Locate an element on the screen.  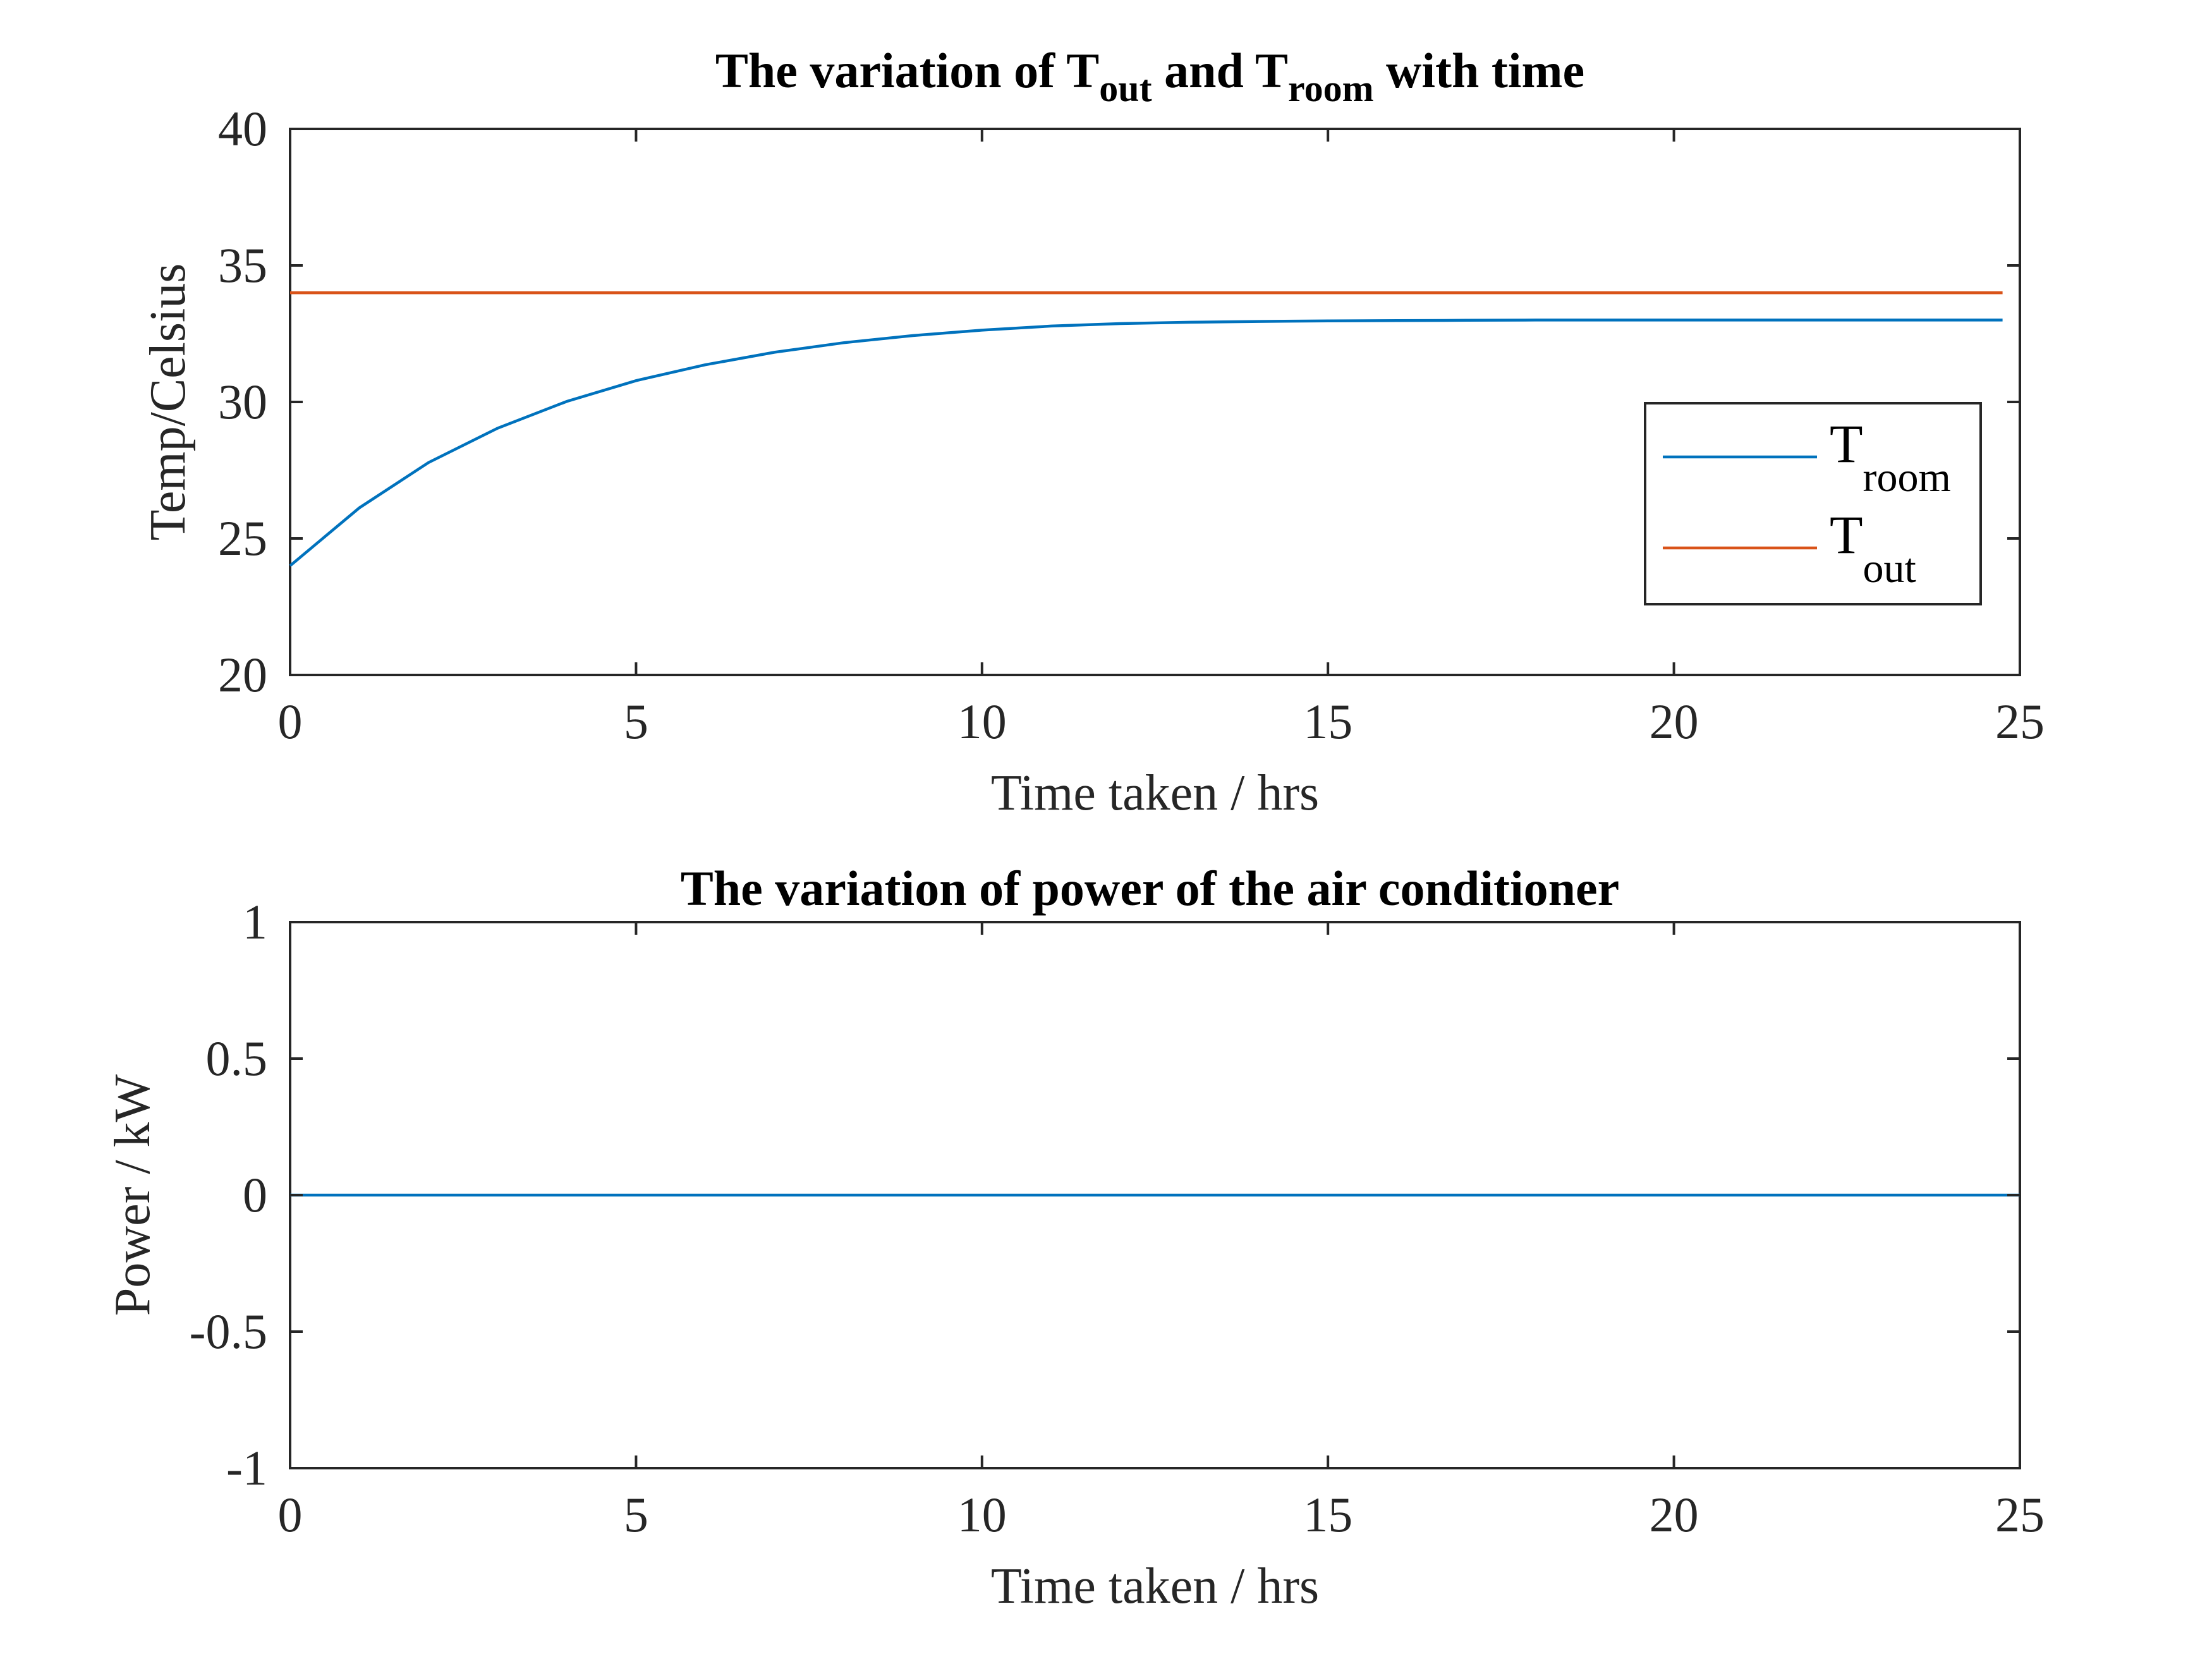
temperature-series-layer is located at coordinates (1146, 429).